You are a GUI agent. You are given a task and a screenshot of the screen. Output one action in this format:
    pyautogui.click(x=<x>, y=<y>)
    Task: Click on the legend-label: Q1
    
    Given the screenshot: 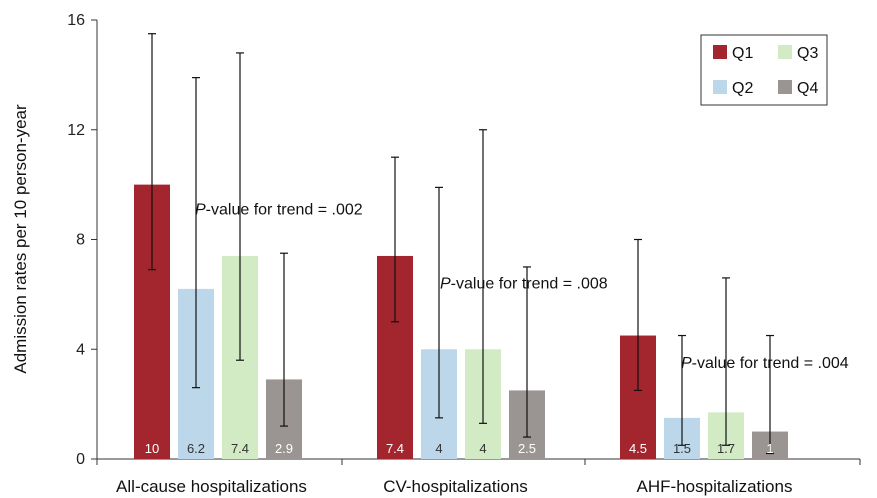 What is the action you would take?
    pyautogui.click(x=742, y=53)
    